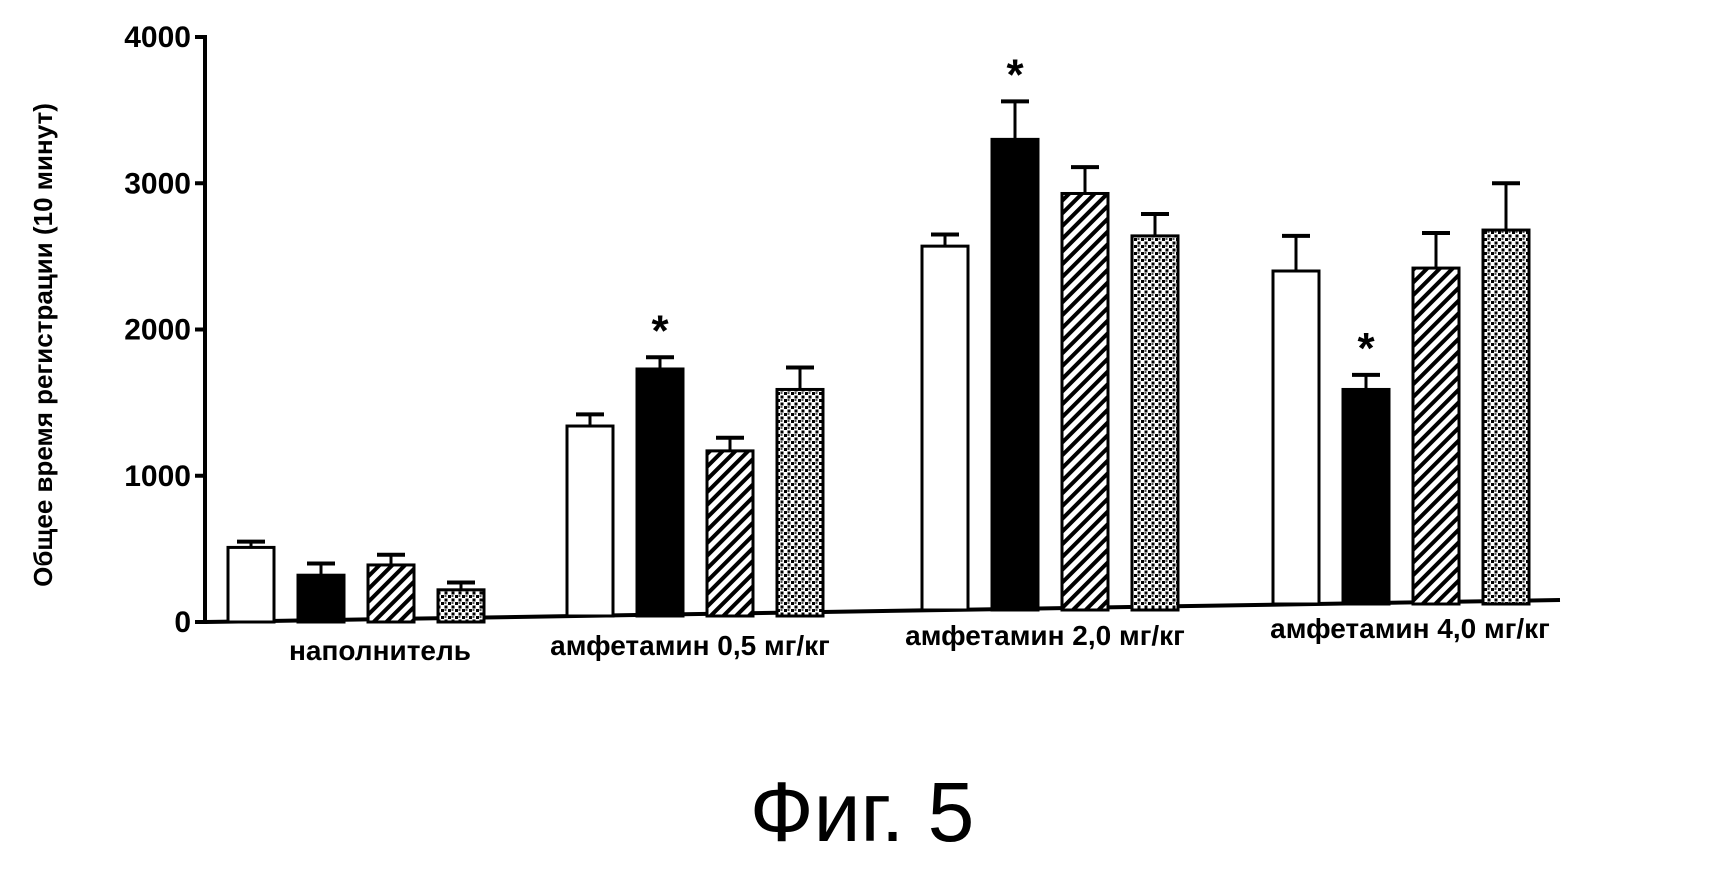 The width and height of the screenshot is (1724, 872). Describe the element at coordinates (157, 476) in the screenshot. I see `y-tick-label: 1000` at that location.